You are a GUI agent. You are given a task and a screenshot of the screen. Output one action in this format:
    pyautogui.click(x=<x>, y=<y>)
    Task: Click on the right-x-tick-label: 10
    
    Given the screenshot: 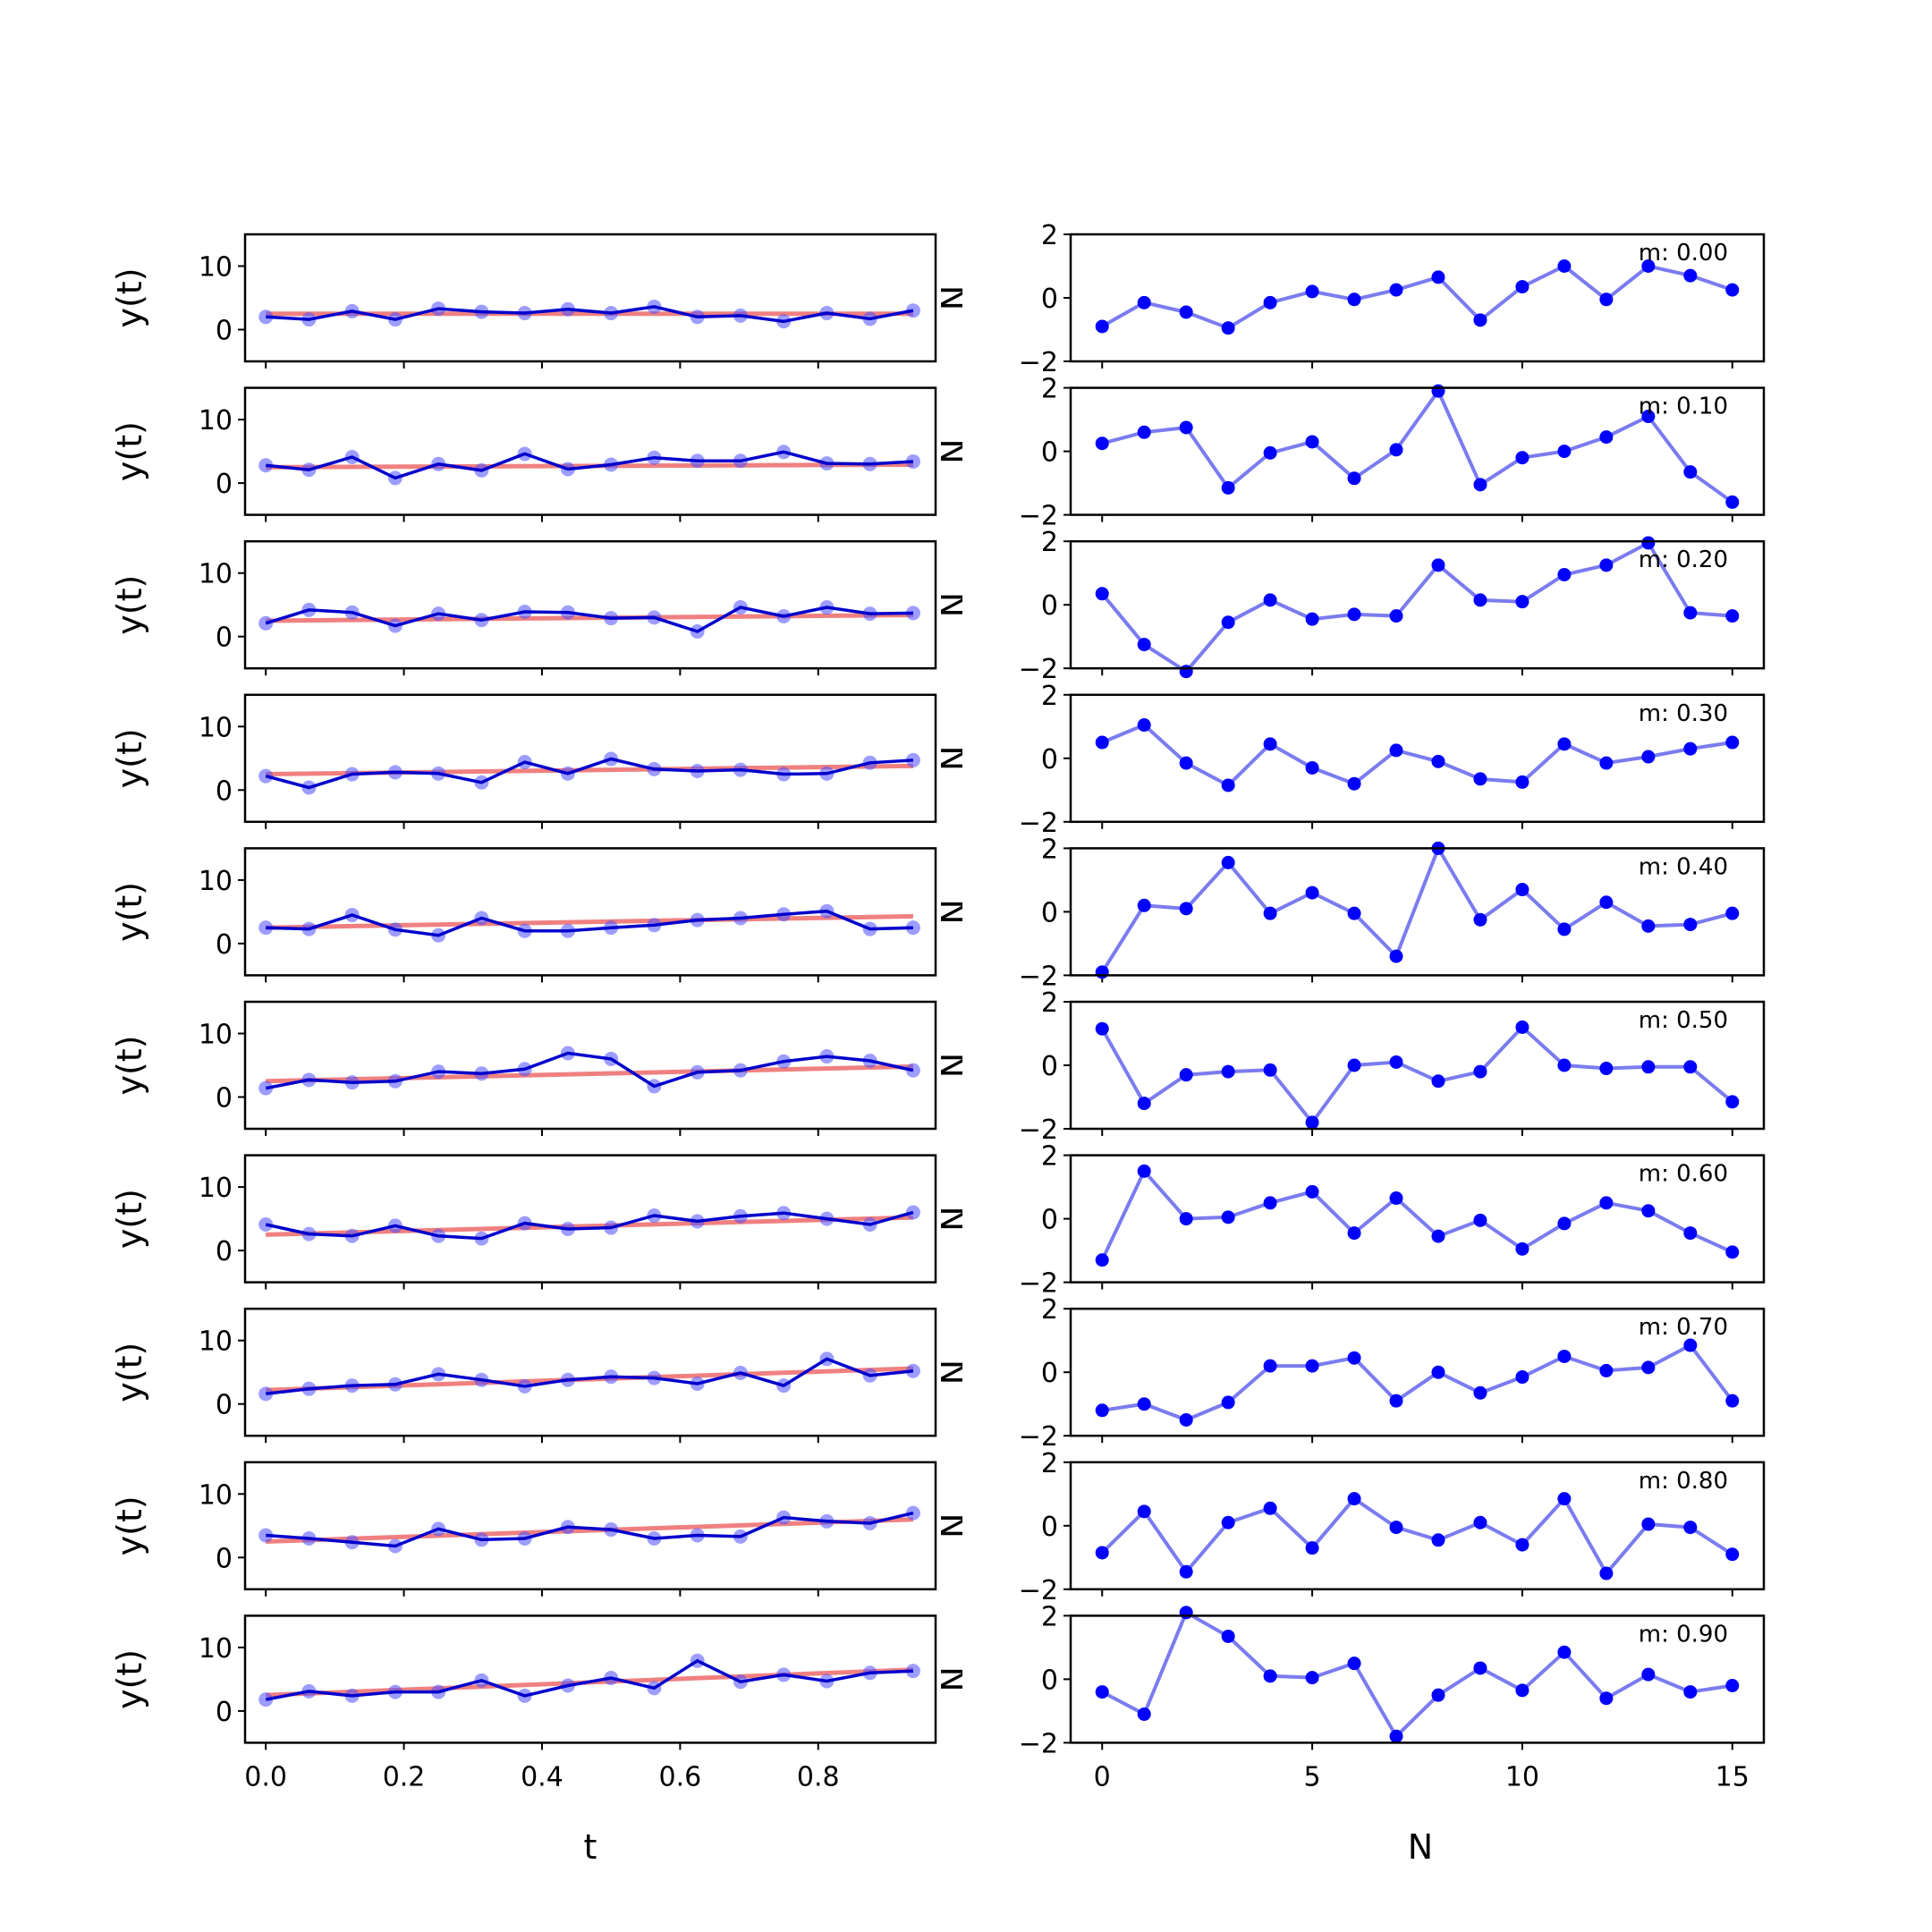 What is the action you would take?
    pyautogui.click(x=1522, y=1776)
    